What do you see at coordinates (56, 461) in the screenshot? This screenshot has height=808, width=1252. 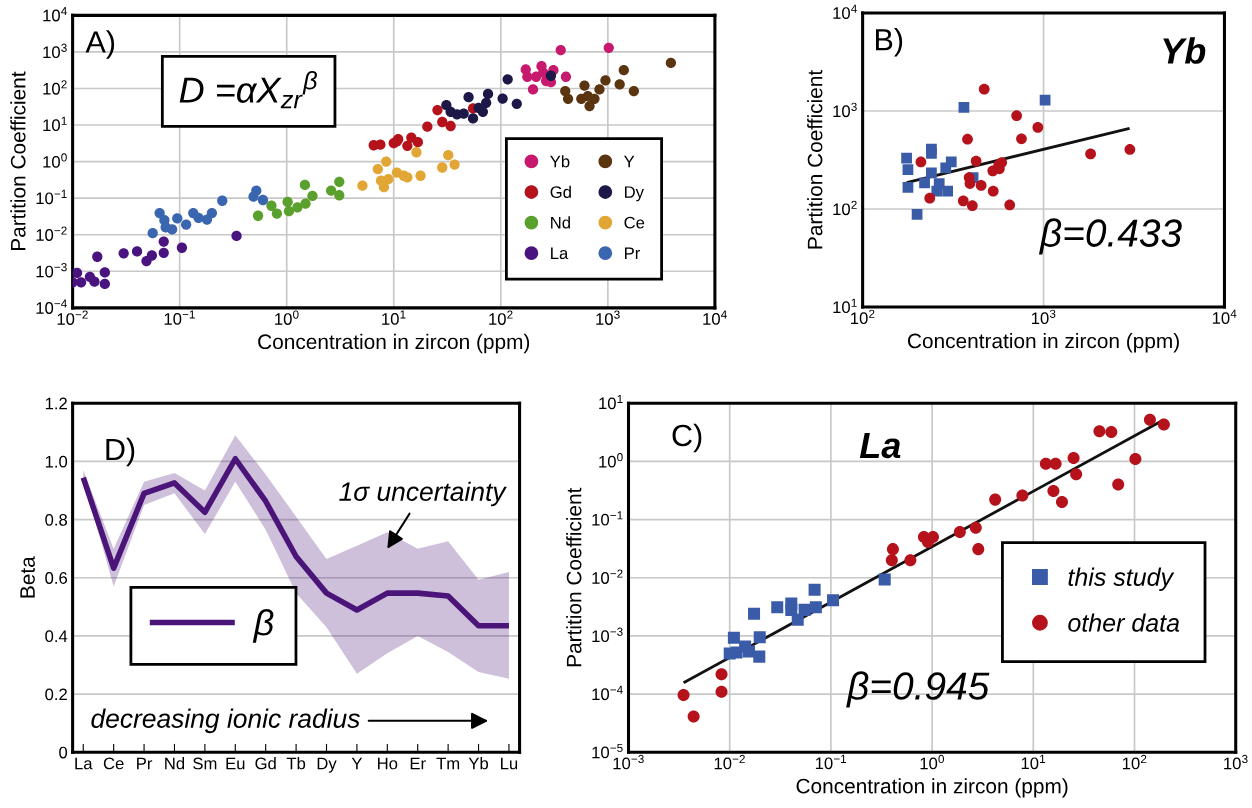 I see `y-tick-label: 1.0` at bounding box center [56, 461].